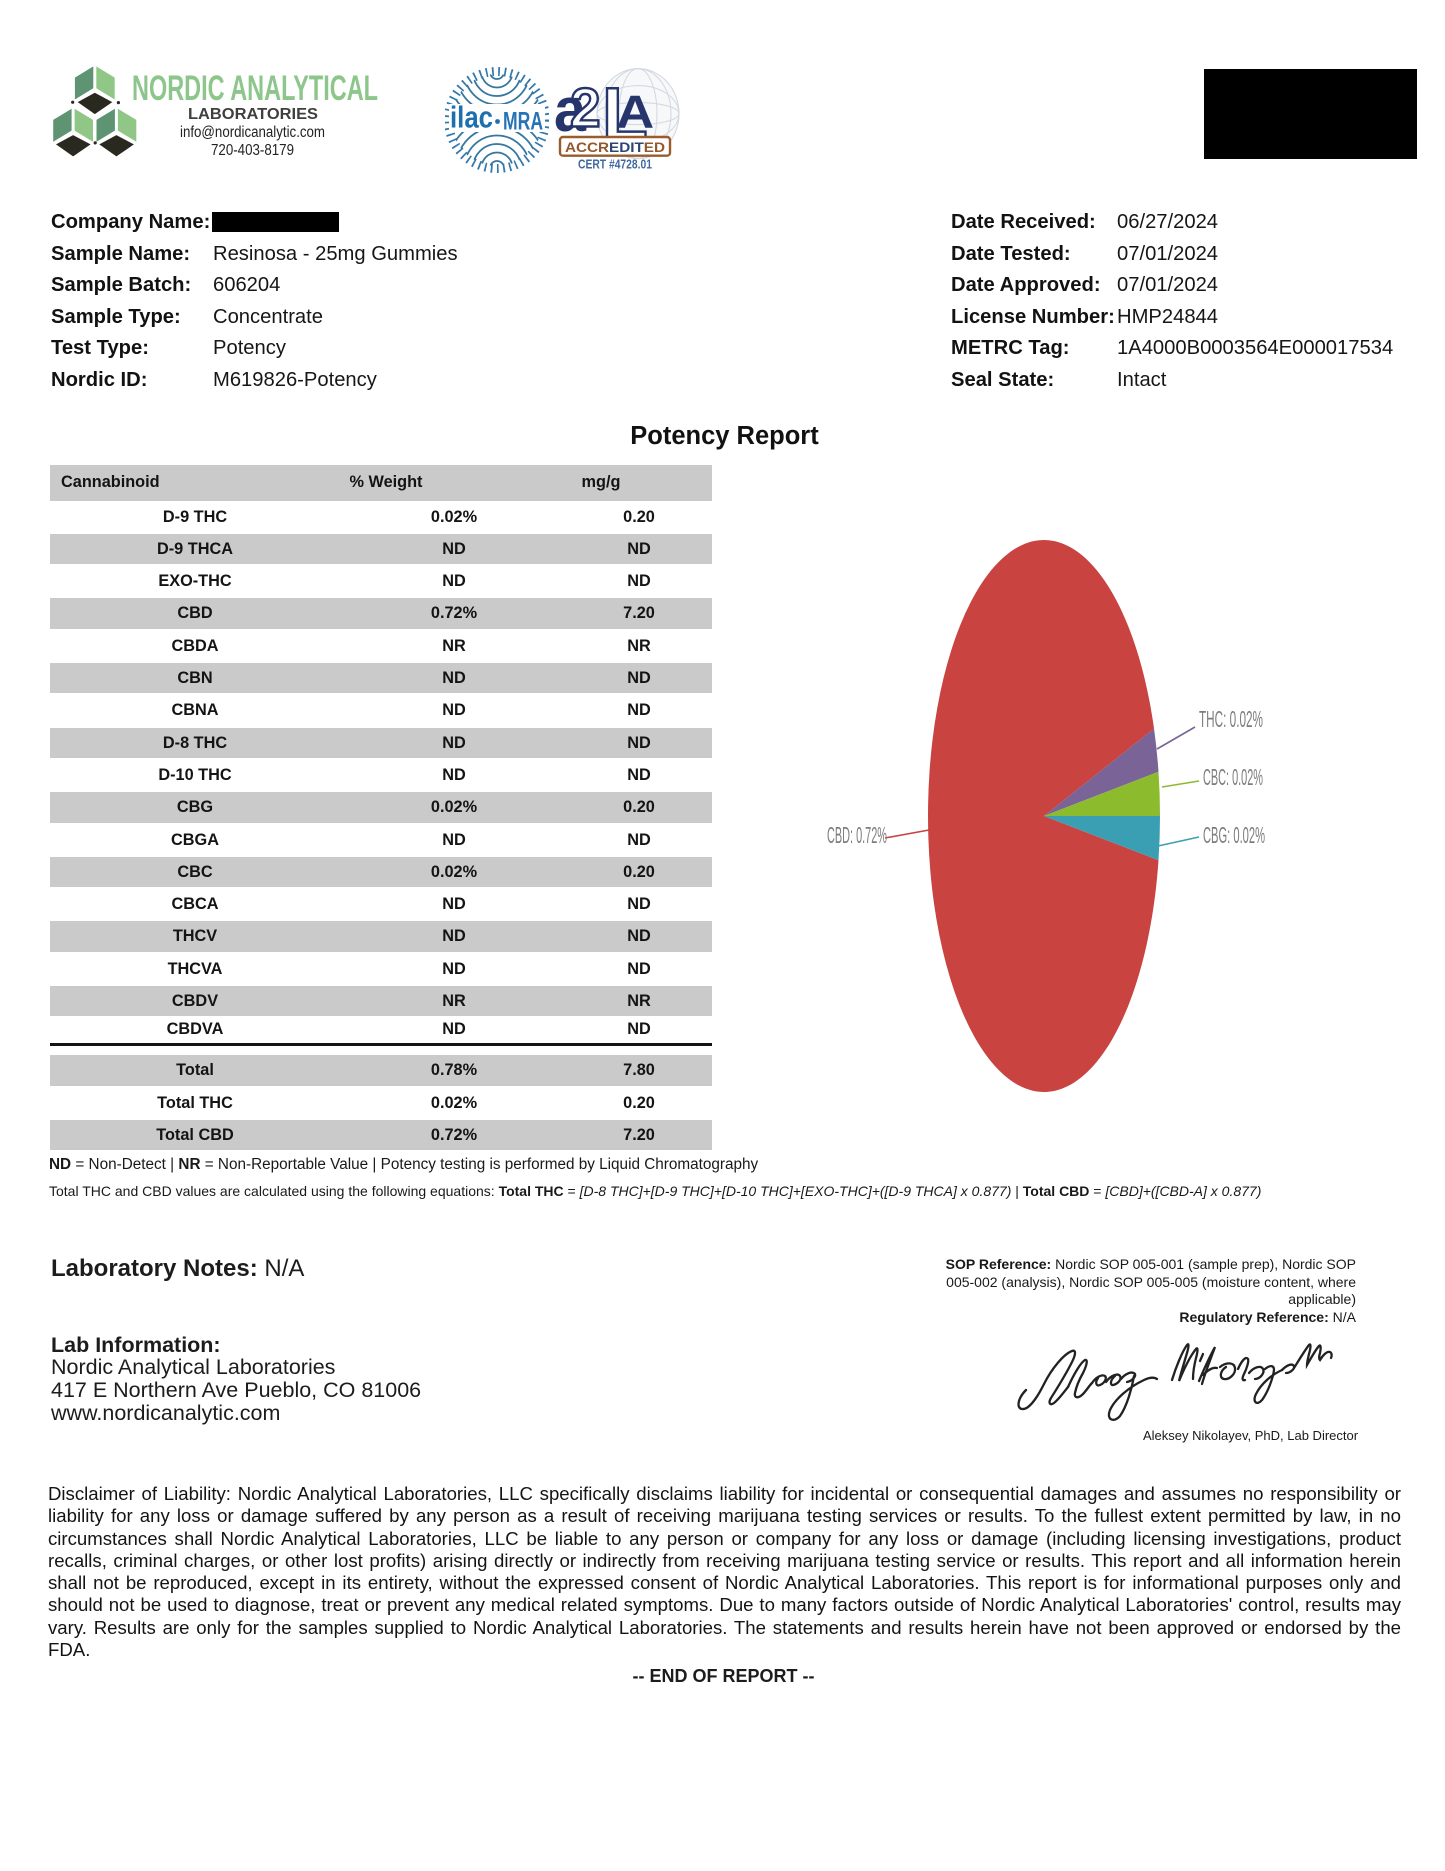 The height and width of the screenshot is (1871, 1445). Describe the element at coordinates (615, 164) in the screenshot. I see `svg-text: CERT #4728.01` at that location.